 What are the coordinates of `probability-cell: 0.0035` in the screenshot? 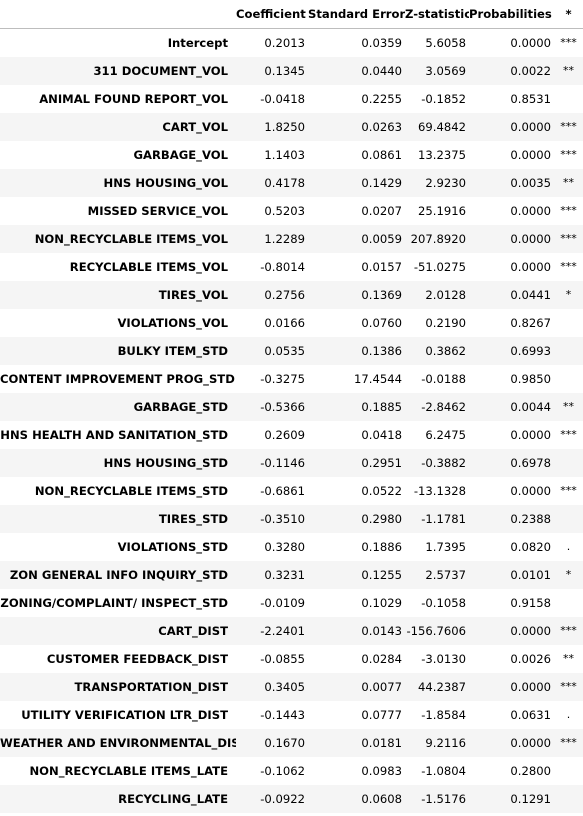 It's located at (530, 183).